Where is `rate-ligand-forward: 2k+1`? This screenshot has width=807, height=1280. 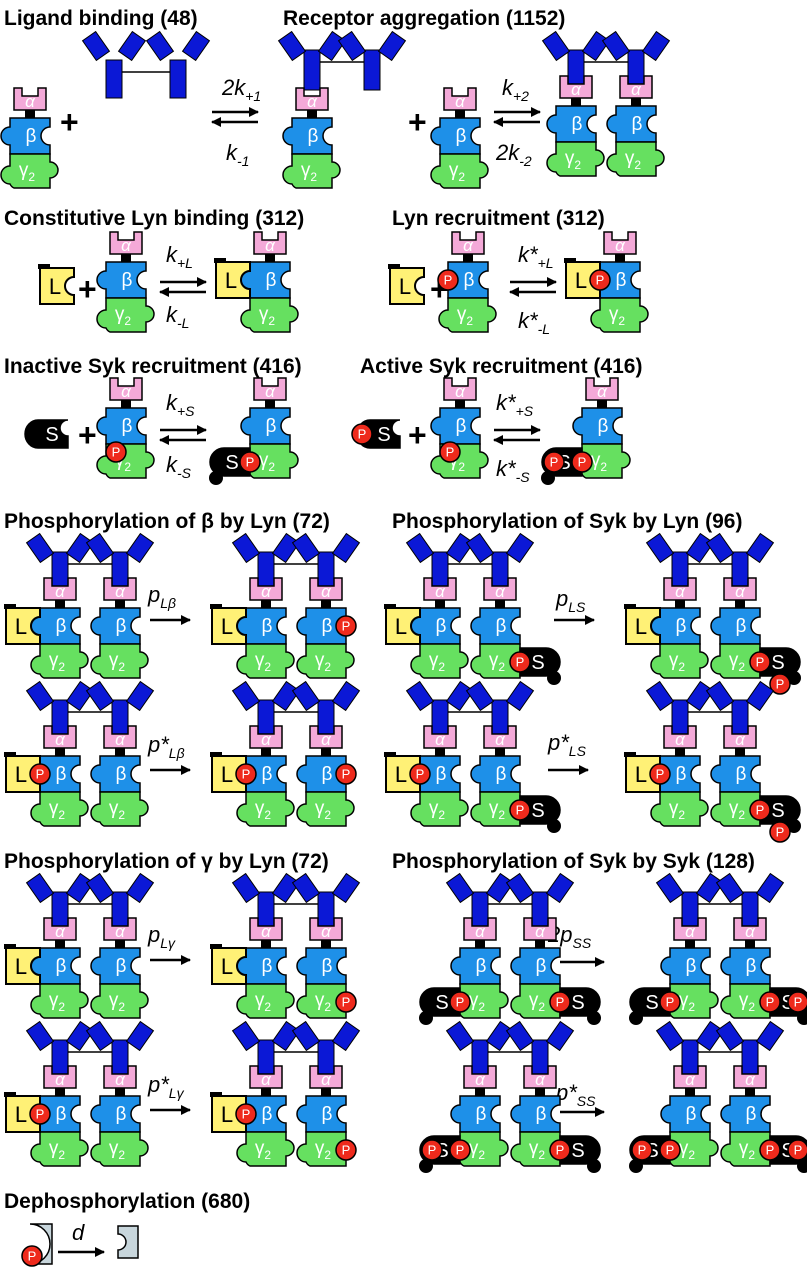
rate-ligand-forward: 2k+1 is located at coordinates (241, 89).